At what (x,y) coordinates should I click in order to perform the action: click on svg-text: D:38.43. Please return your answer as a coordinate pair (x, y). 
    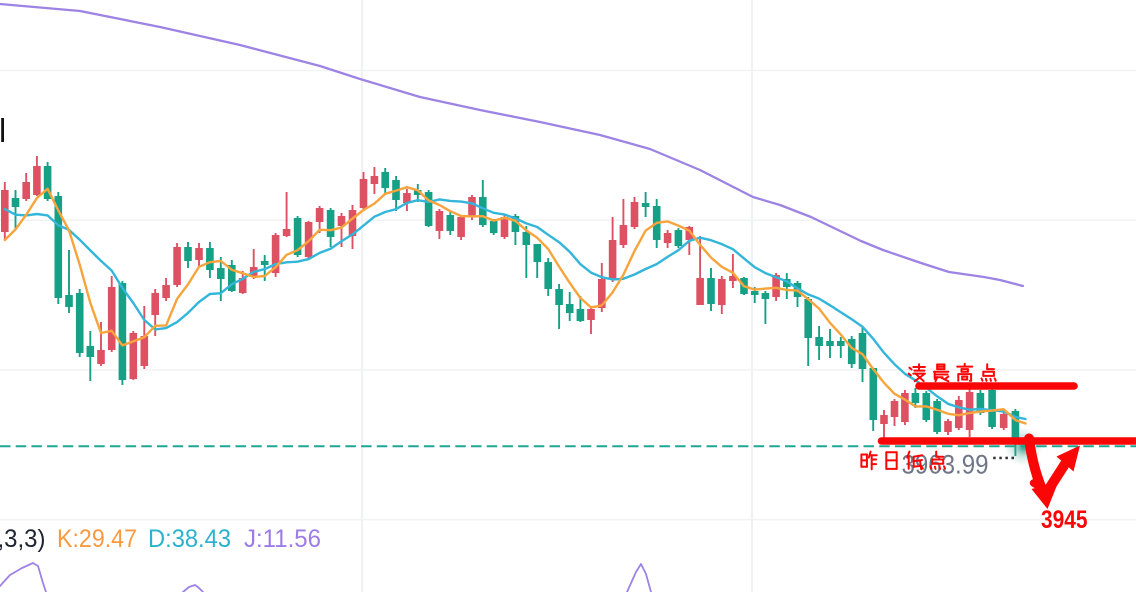
    Looking at the image, I should click on (189, 539).